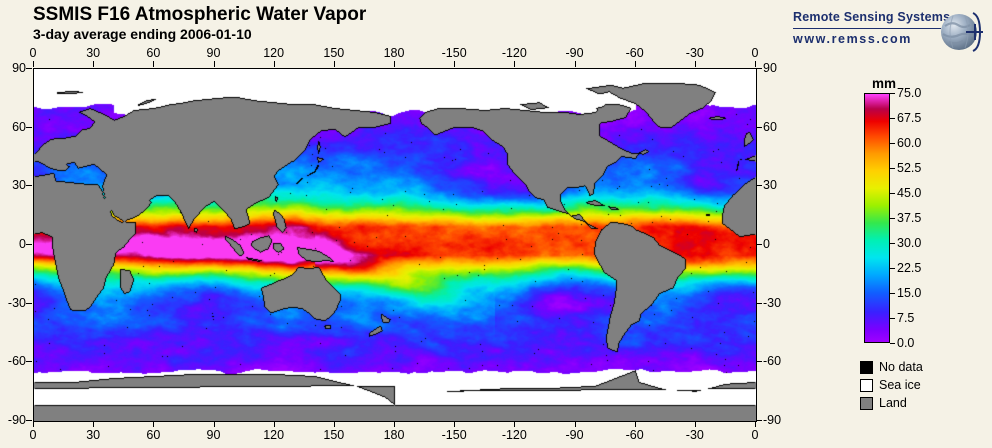 The width and height of the screenshot is (992, 448). I want to click on legend-label: No data, so click(901, 367).